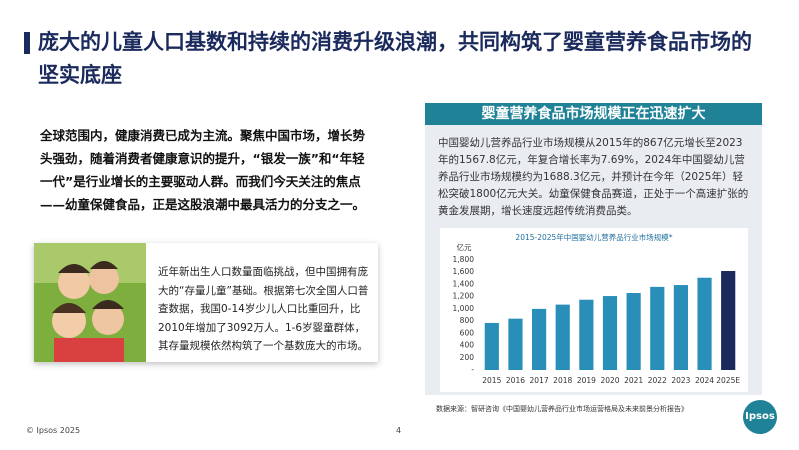 The height and width of the screenshot is (450, 799). I want to click on y-tick-label: 200, so click(467, 357).